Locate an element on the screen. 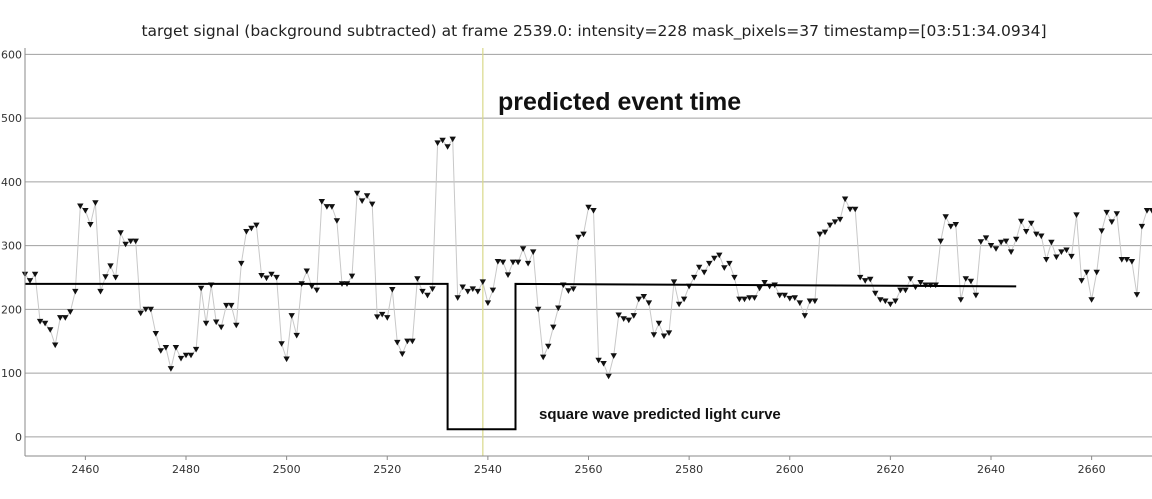 This screenshot has width=1152, height=499. y-tick-label: 100 is located at coordinates (11, 373).